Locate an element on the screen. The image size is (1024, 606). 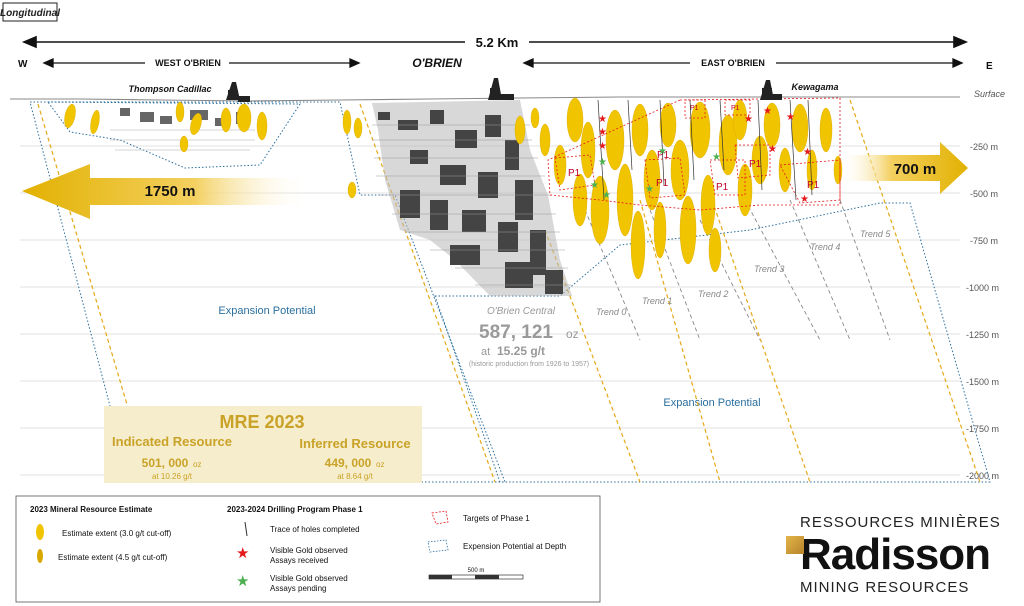
visible-gold-received-stars: ★ ★ ★ ★ ★ ★ ★ ★ ★ is located at coordinates (705, 155).